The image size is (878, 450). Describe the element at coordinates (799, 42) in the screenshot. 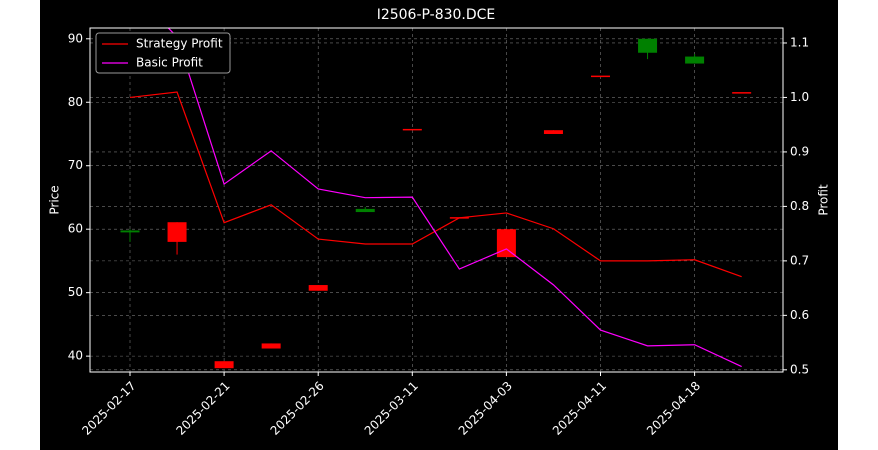

I see `y2-tick-label: 1.1` at that location.